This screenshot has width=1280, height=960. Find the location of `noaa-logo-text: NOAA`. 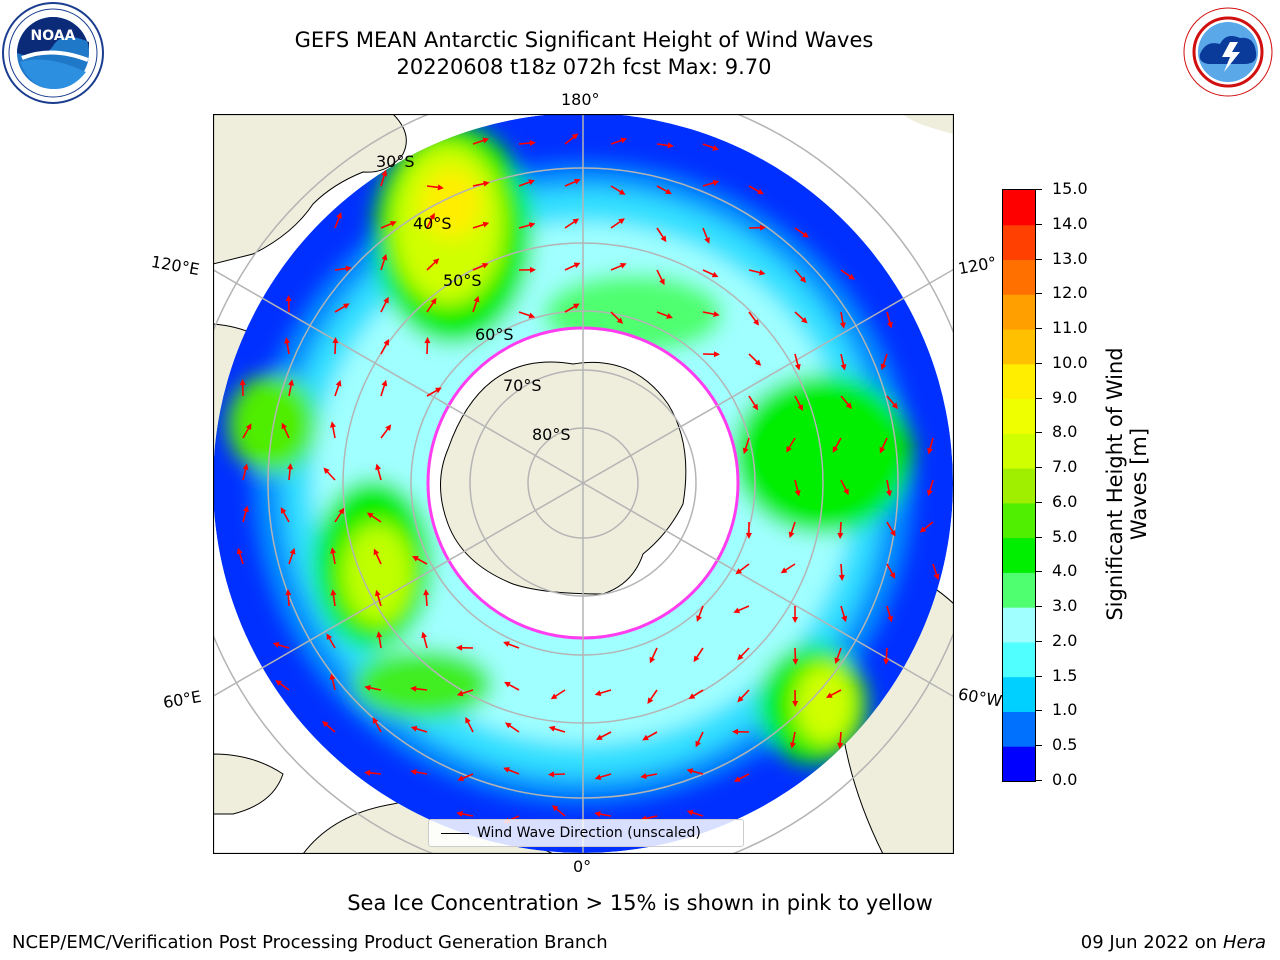

noaa-logo-text: NOAA is located at coordinates (53, 36).